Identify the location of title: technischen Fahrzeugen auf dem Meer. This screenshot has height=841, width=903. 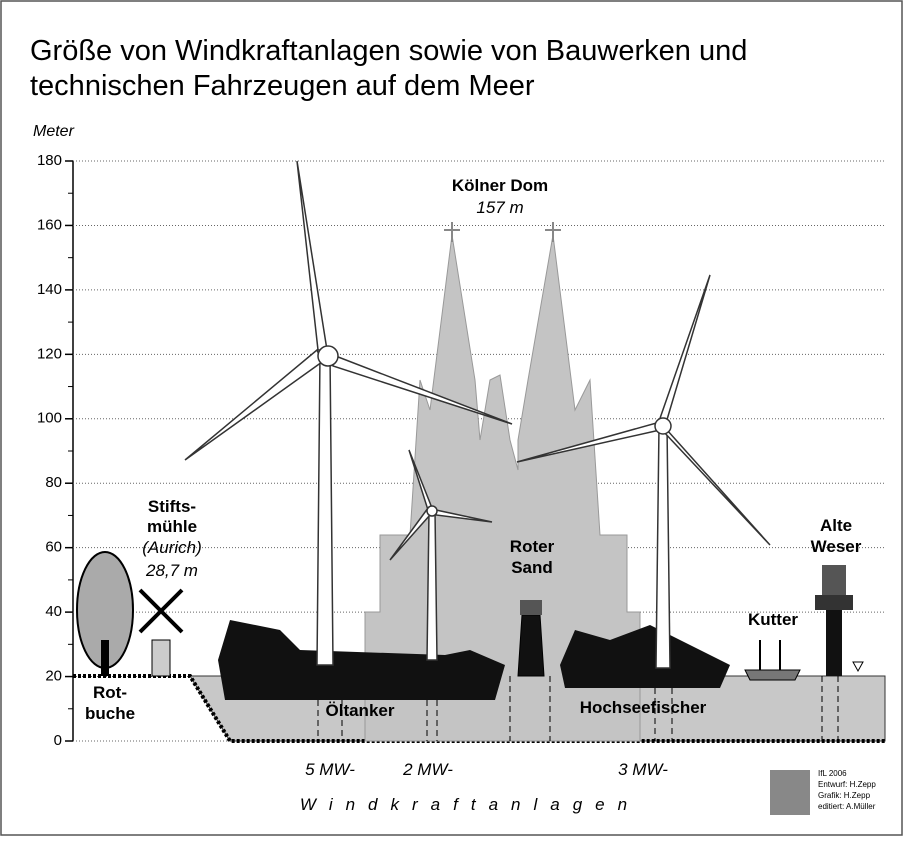
(282, 86).